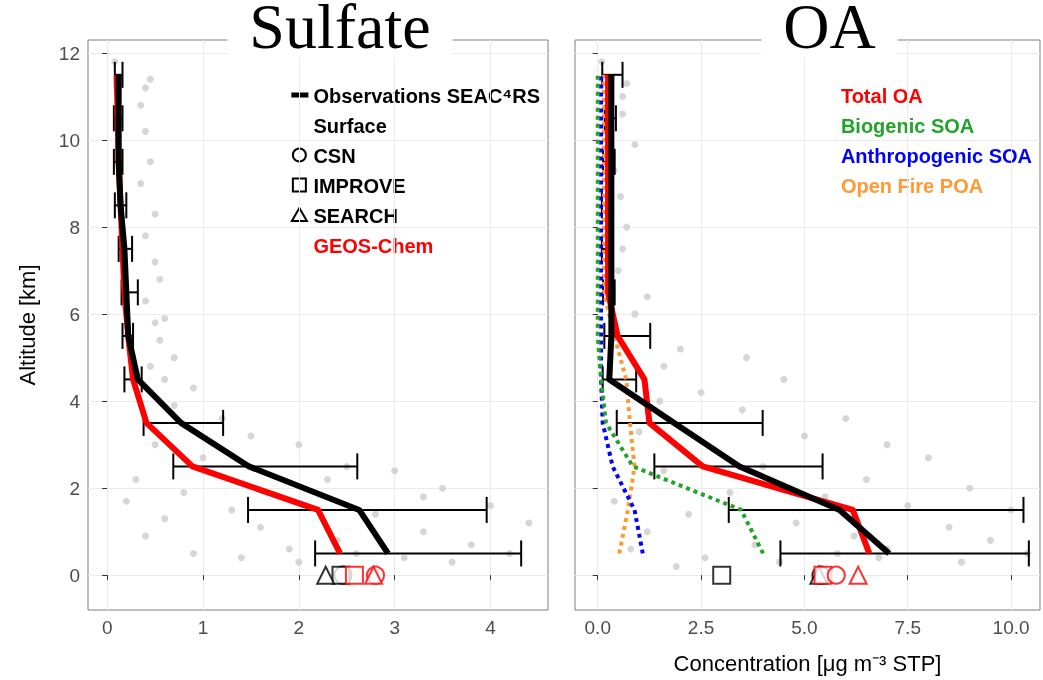 The width and height of the screenshot is (1043, 680). What do you see at coordinates (936, 156) in the screenshot?
I see `text: Anthropogenic SOA` at bounding box center [936, 156].